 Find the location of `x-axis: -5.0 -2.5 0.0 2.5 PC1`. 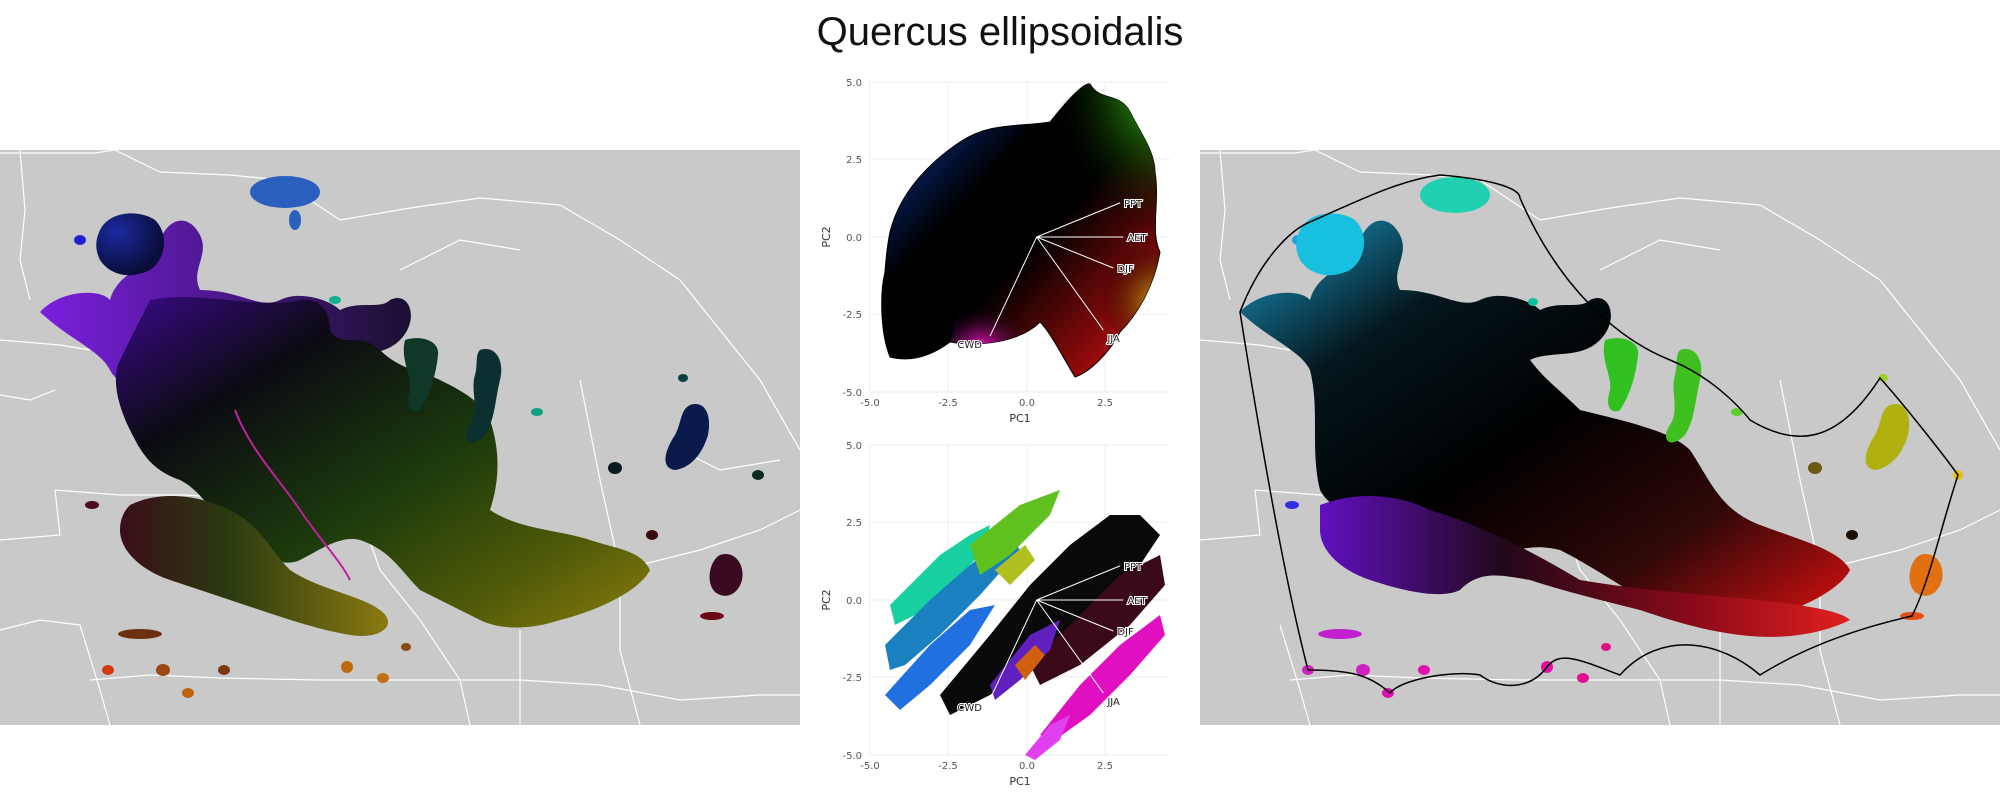

x-axis: -5.0 -2.5 0.0 2.5 PC1 is located at coordinates (986, 411).